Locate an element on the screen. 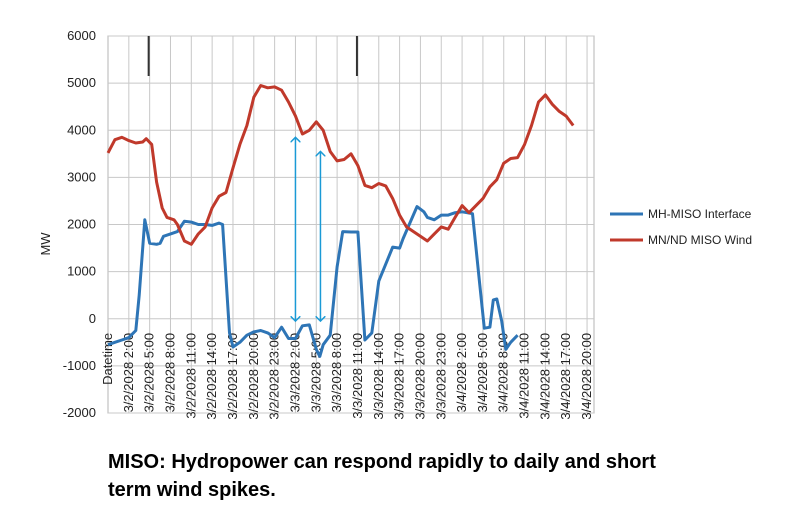 The image size is (800, 519). y-tick-label: 4000 is located at coordinates (81, 129).